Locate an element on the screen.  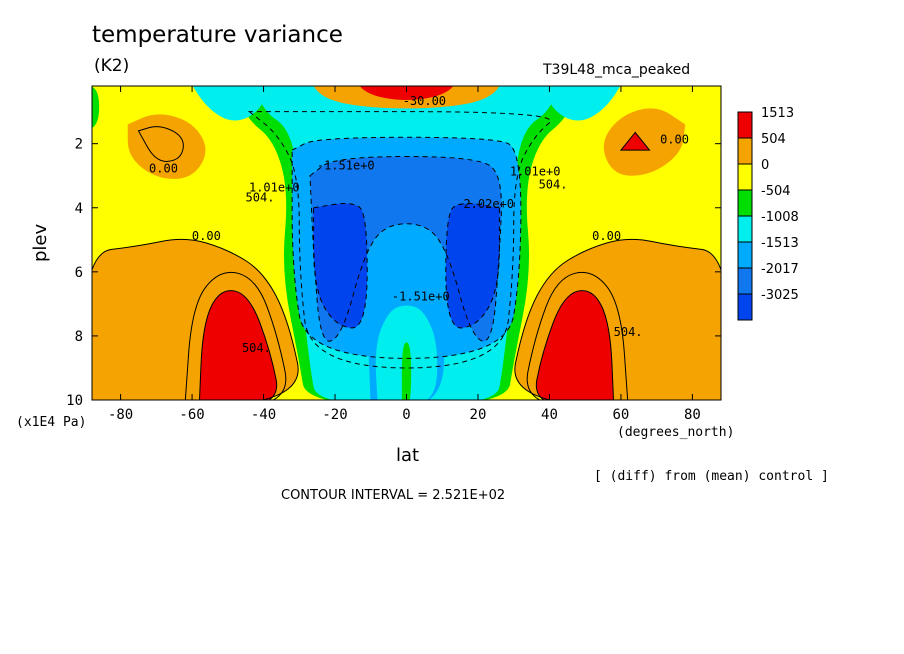
colorbar-label: 0 is located at coordinates (765, 165).